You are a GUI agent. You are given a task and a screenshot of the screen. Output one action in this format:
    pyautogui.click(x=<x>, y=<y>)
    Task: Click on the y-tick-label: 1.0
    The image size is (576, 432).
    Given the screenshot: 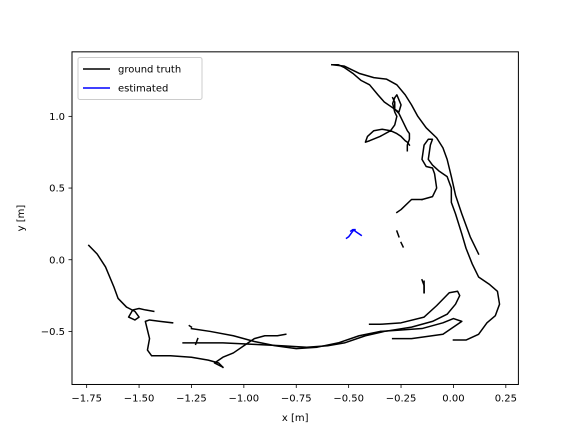 What is the action you would take?
    pyautogui.click(x=57, y=117)
    